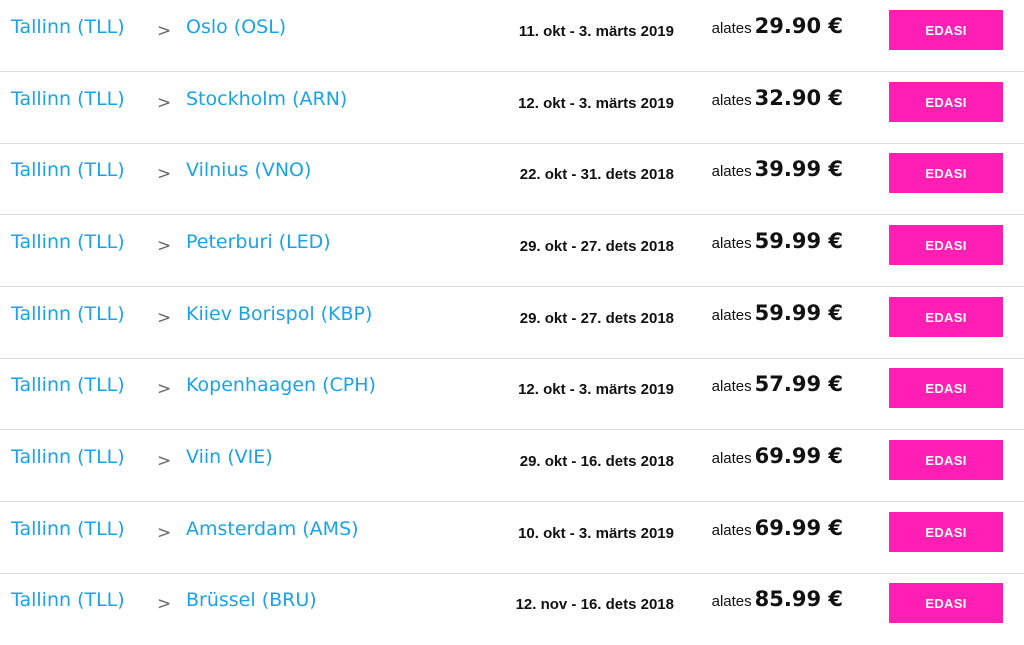 This screenshot has height=645, width=1024. Describe the element at coordinates (267, 99) in the screenshot. I see `destination-link: Stockholm (ARN)` at that location.